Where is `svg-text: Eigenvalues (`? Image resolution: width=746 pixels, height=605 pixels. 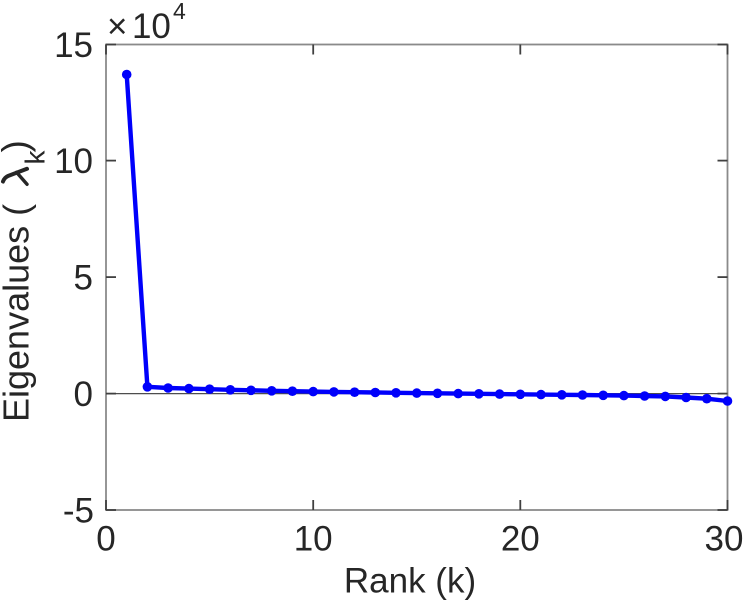
svg-text: Eigenvalues ( is located at coordinates (18, 313).